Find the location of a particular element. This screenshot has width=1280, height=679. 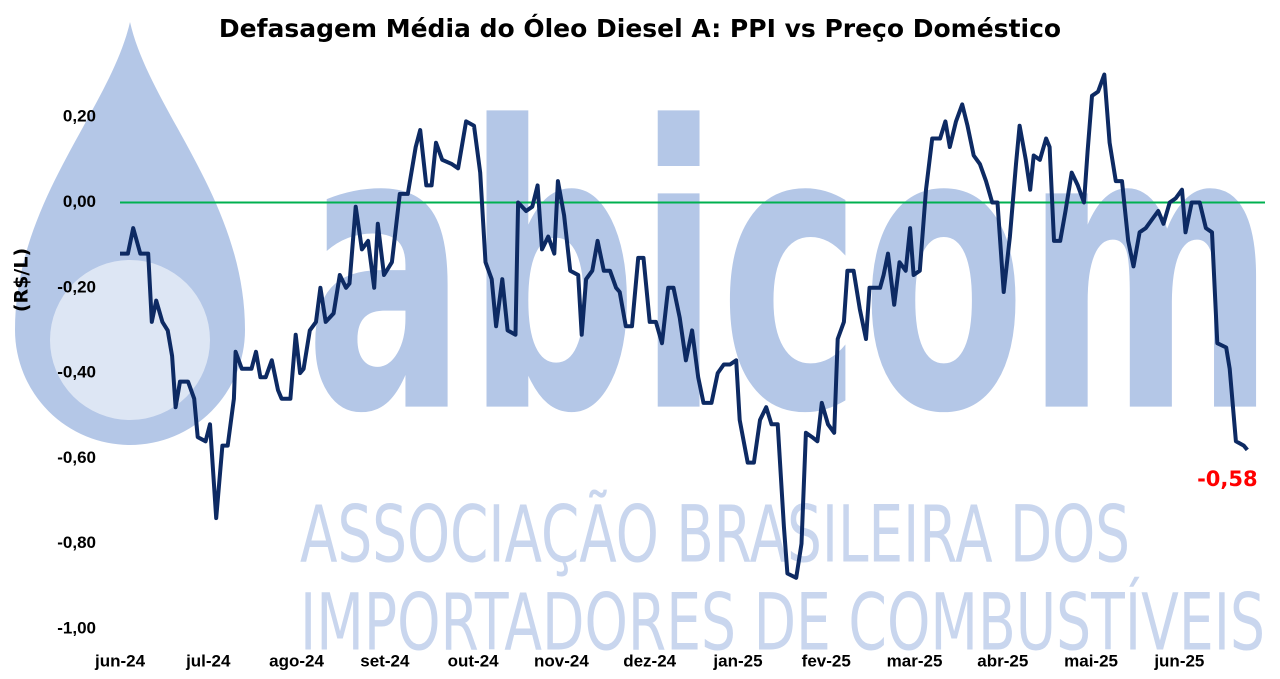

y-tick-label: -0,20 is located at coordinates (76, 286).